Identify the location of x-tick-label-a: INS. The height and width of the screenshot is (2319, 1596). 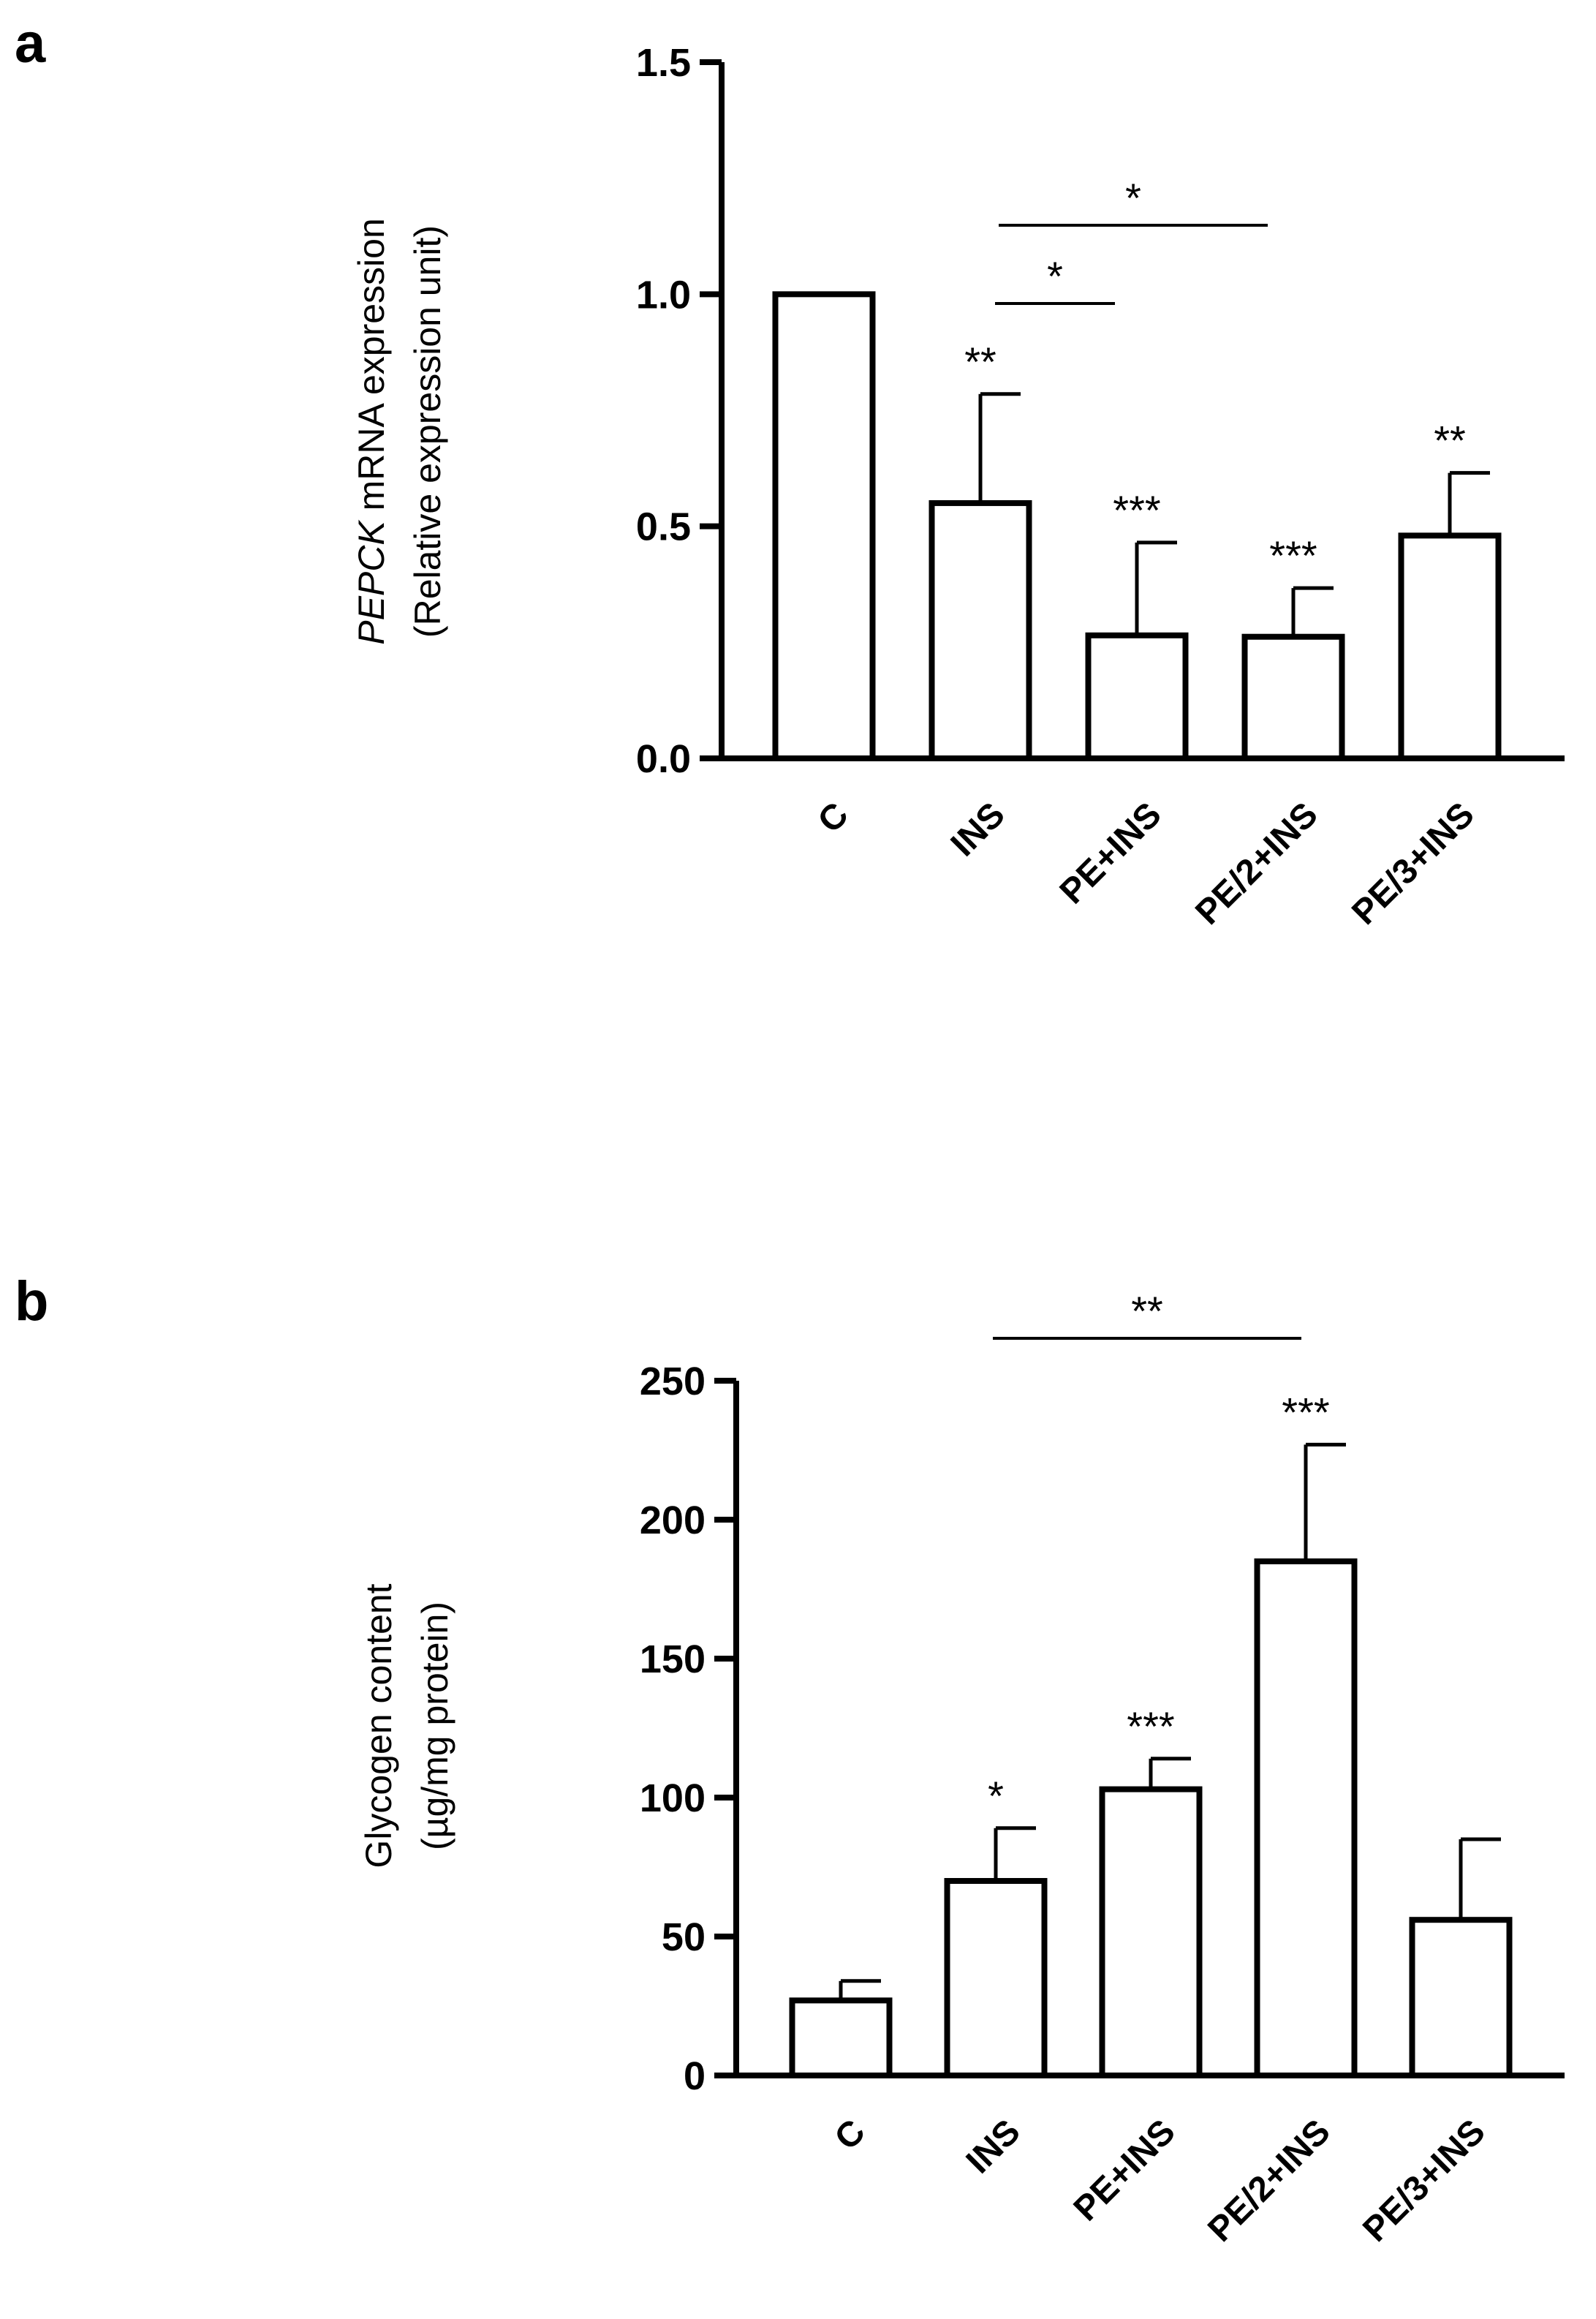
(979, 829).